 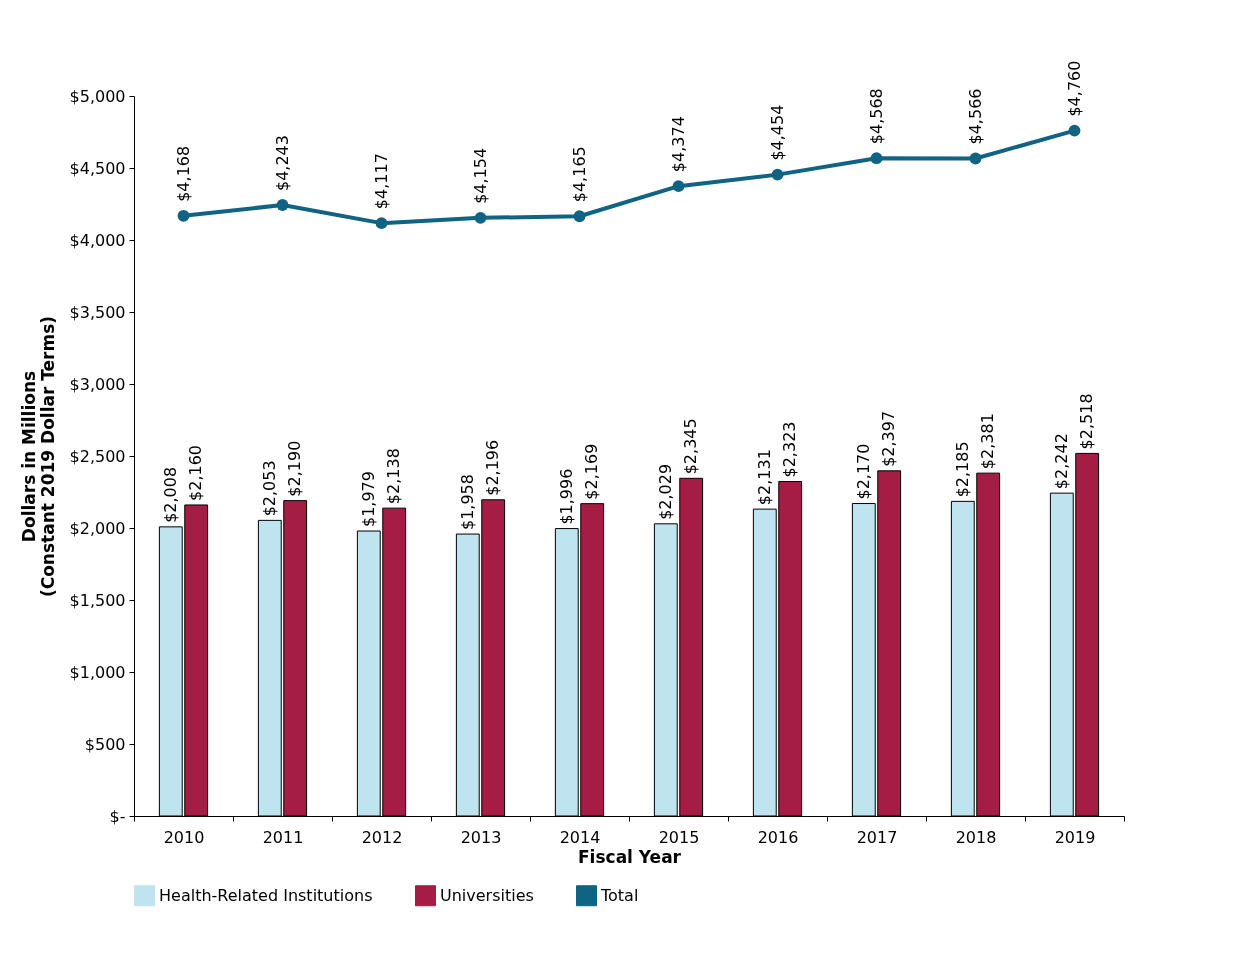 What do you see at coordinates (394, 476) in the screenshot?
I see `data-label: $2,138` at bounding box center [394, 476].